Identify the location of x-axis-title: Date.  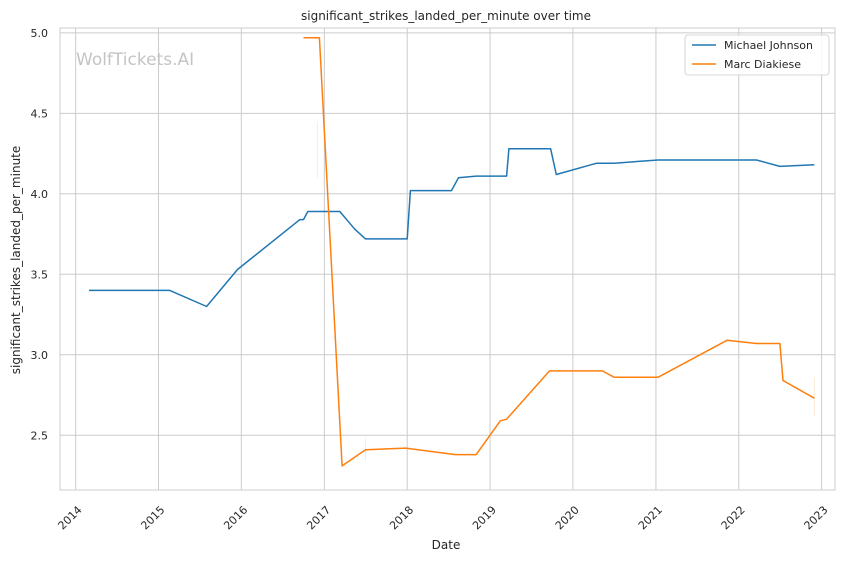
(446, 545).